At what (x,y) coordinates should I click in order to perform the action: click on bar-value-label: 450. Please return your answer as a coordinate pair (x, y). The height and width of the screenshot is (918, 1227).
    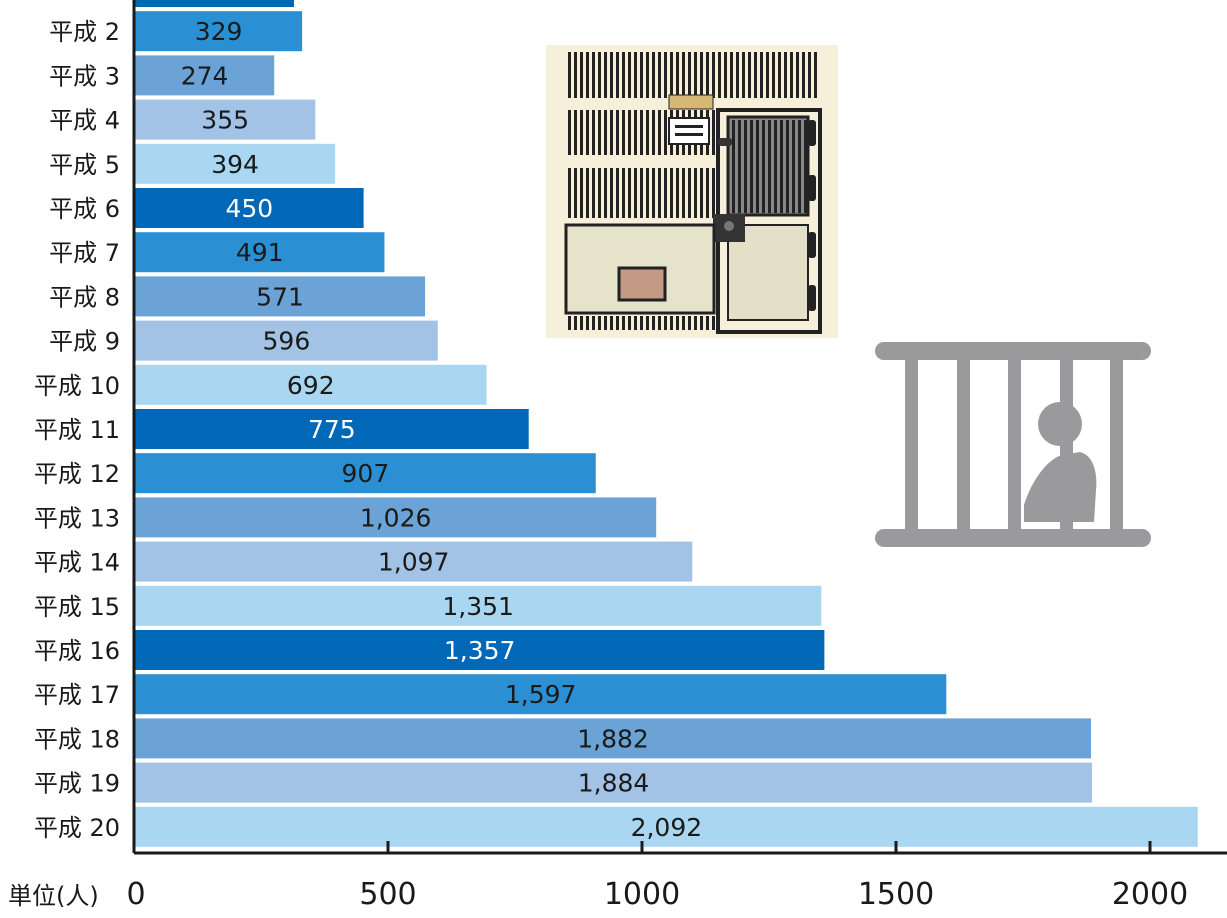
    Looking at the image, I should click on (249, 208).